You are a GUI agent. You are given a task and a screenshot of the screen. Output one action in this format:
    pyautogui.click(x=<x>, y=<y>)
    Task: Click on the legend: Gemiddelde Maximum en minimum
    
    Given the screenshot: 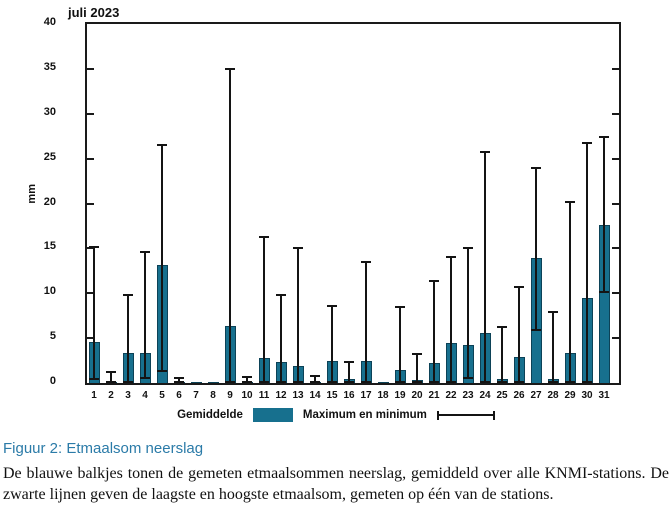 What is the action you would take?
    pyautogui.click(x=336, y=415)
    